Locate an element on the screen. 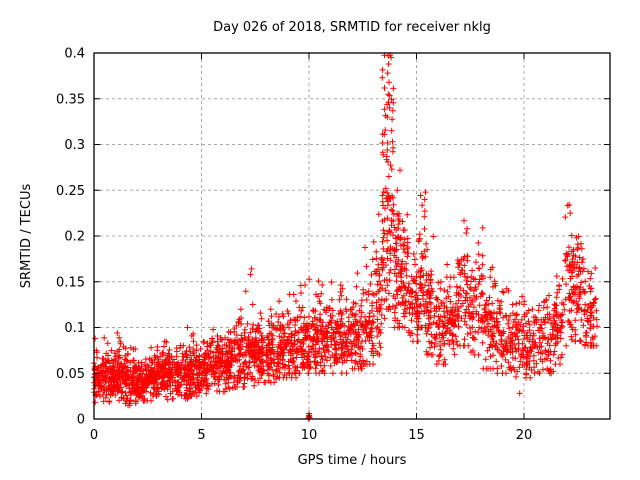  y-tick-label: 0.35 is located at coordinates (70, 99).